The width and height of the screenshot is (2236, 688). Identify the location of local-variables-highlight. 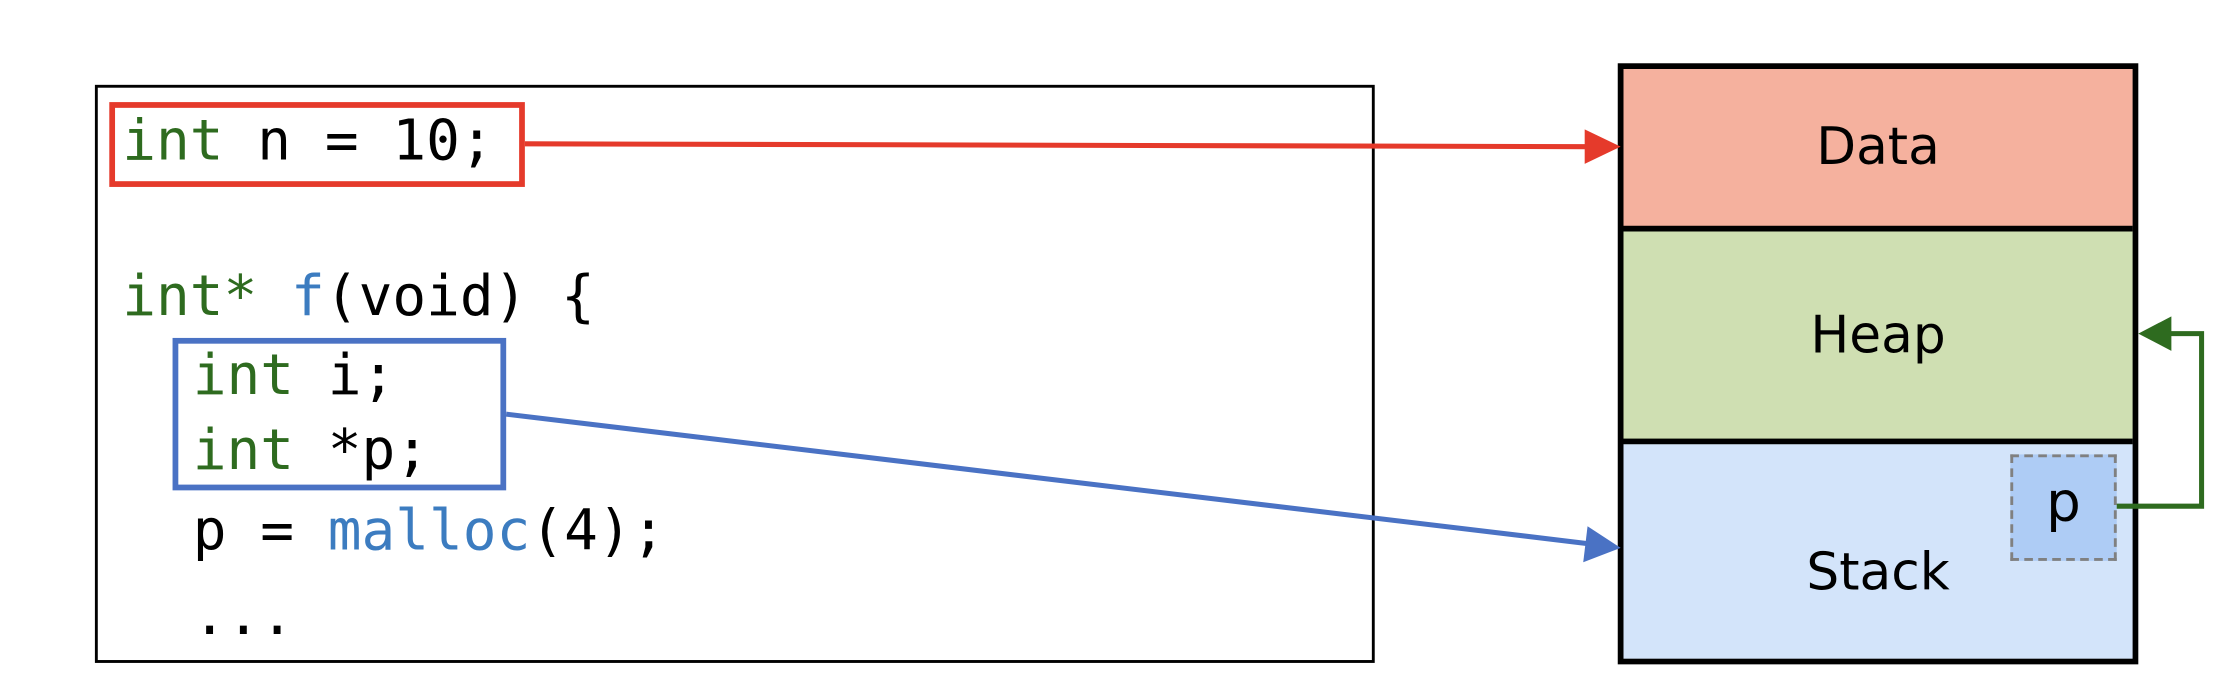
(339, 414).